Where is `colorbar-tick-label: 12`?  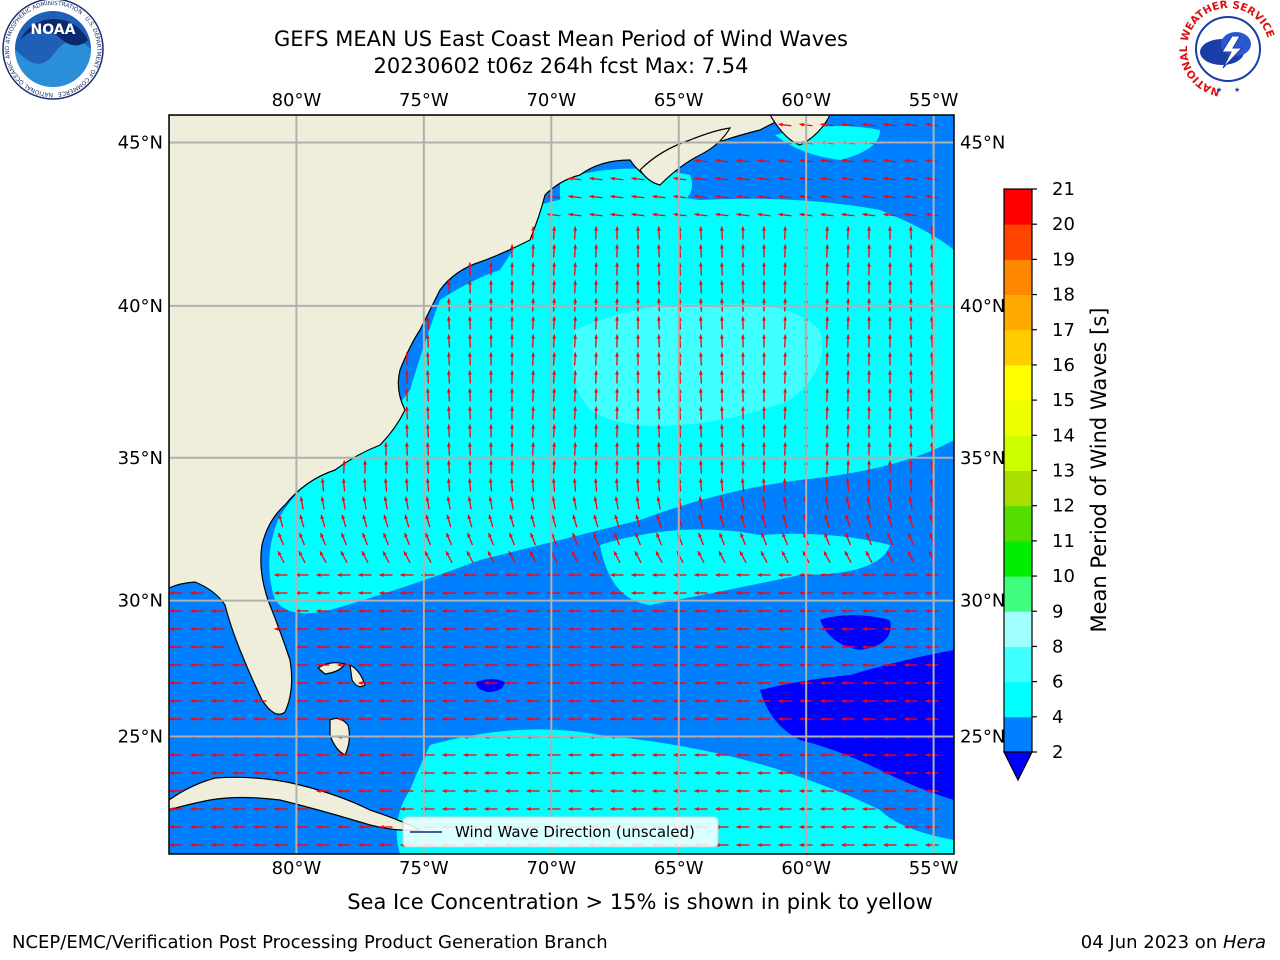 colorbar-tick-label: 12 is located at coordinates (1063, 506).